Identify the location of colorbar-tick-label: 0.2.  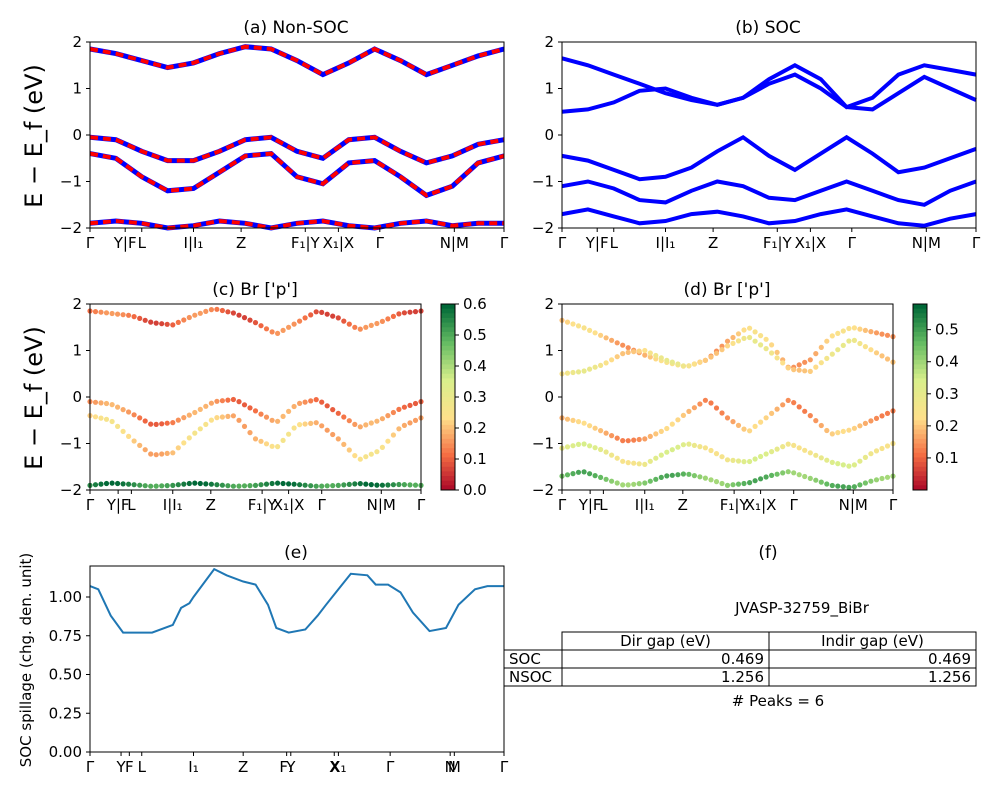
(475, 428).